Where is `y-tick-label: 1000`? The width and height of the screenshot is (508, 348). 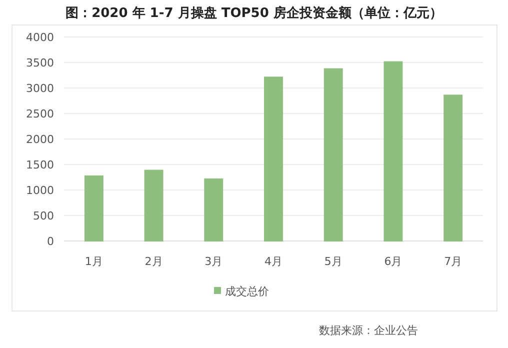 y-tick-label: 1000 is located at coordinates (40, 190).